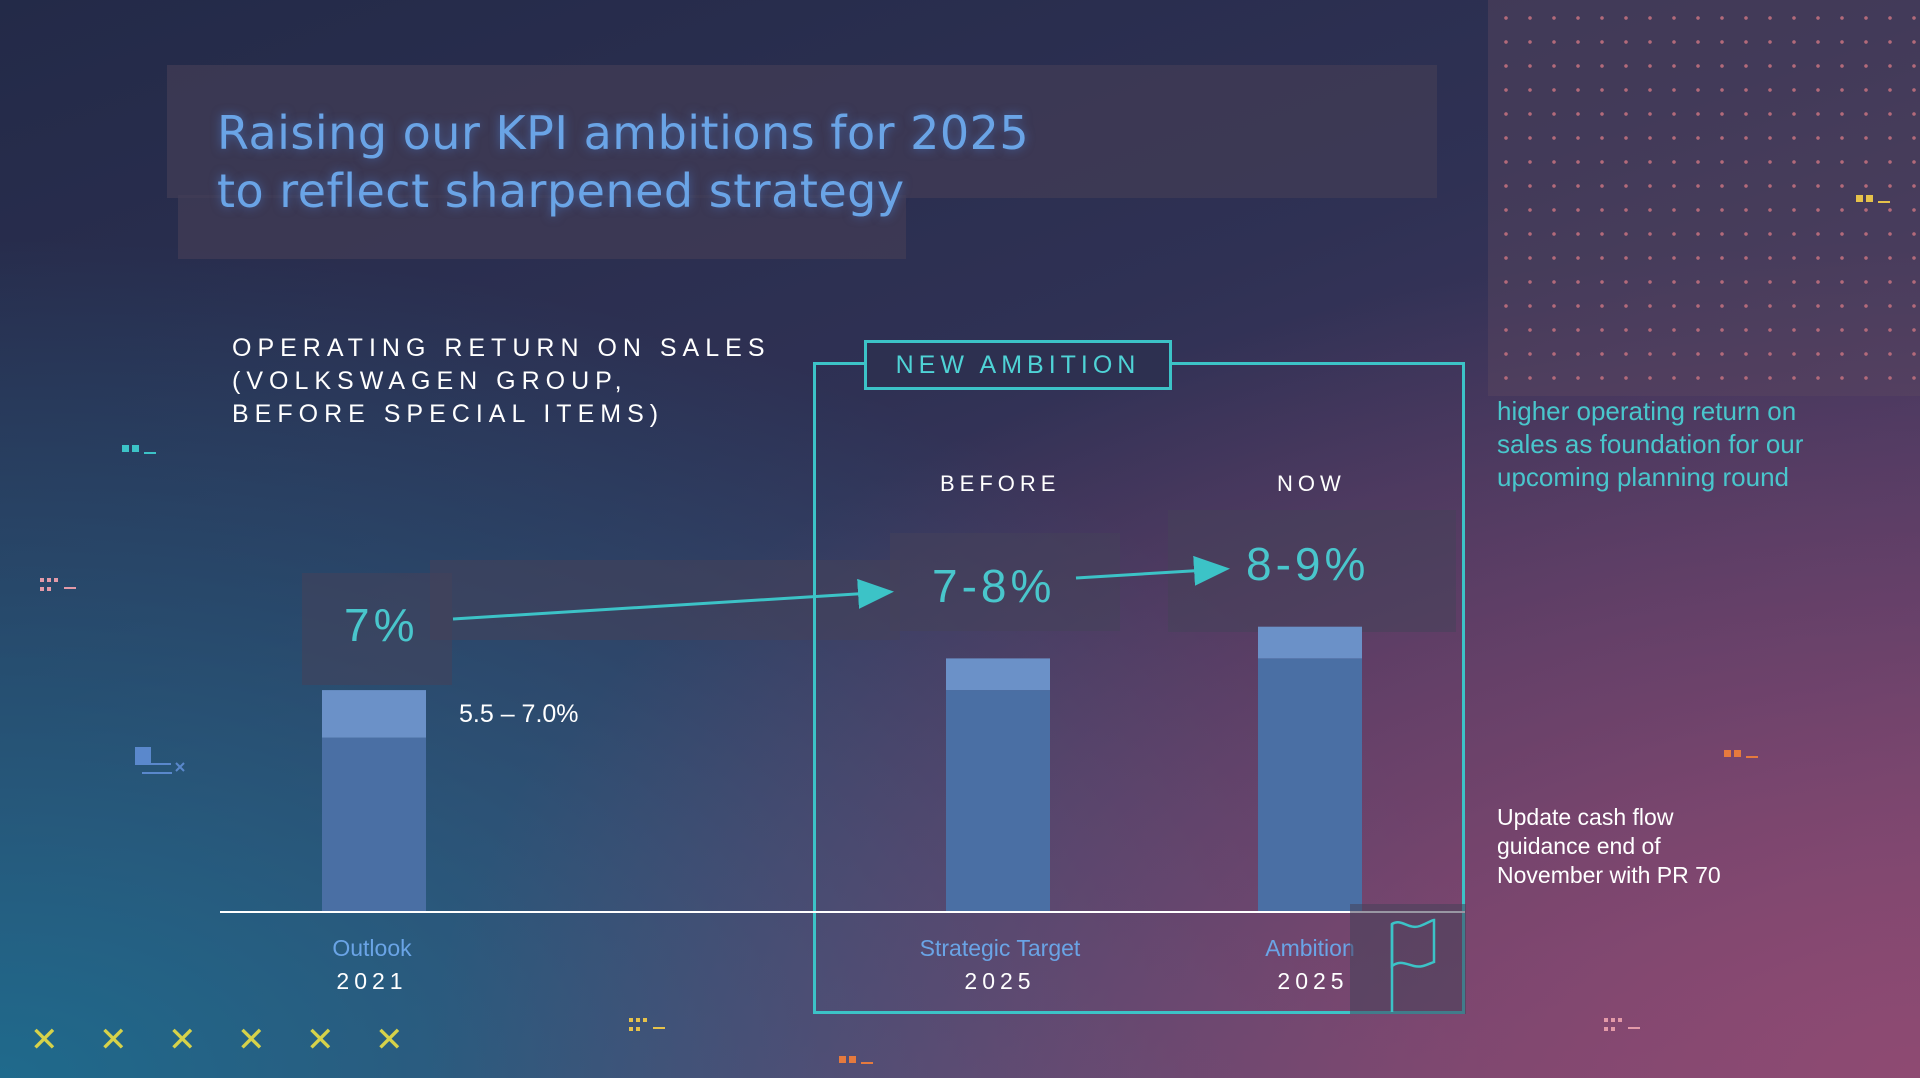  Describe the element at coordinates (372, 948) in the screenshot. I see `category-label-outlook: Outlook` at that location.